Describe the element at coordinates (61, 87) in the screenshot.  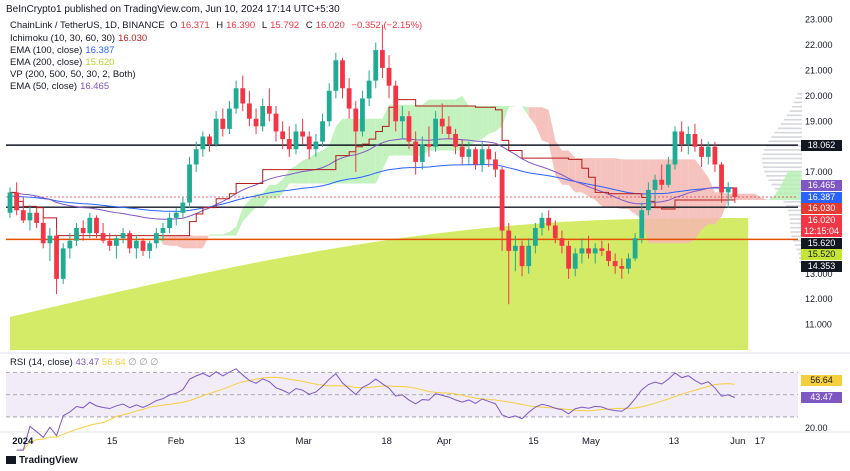
I see `indicator-ema50: EMA (50, close) 16.465` at that location.